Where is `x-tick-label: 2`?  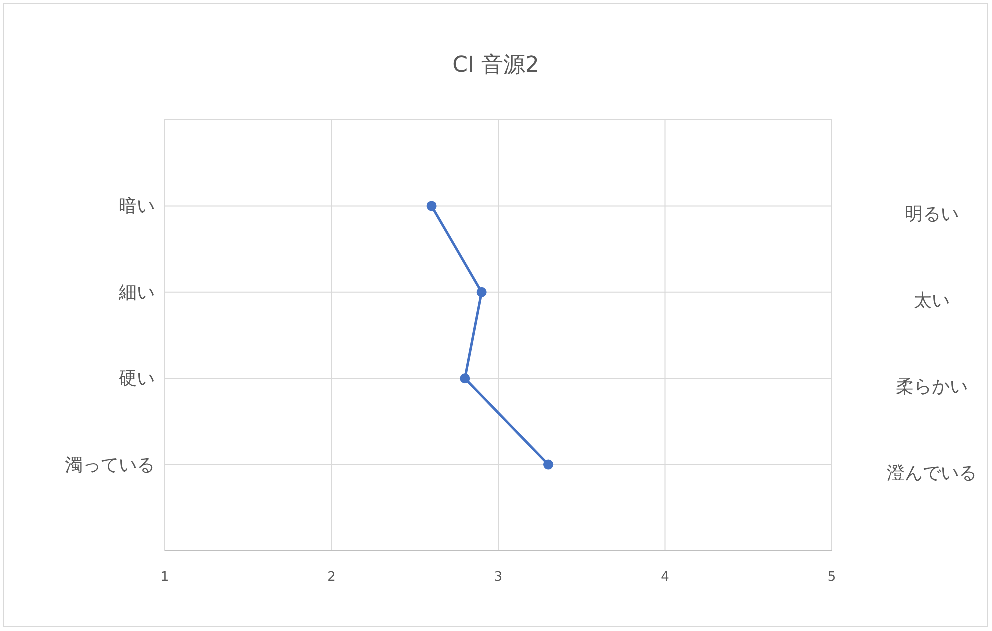 x-tick-label: 2 is located at coordinates (332, 577).